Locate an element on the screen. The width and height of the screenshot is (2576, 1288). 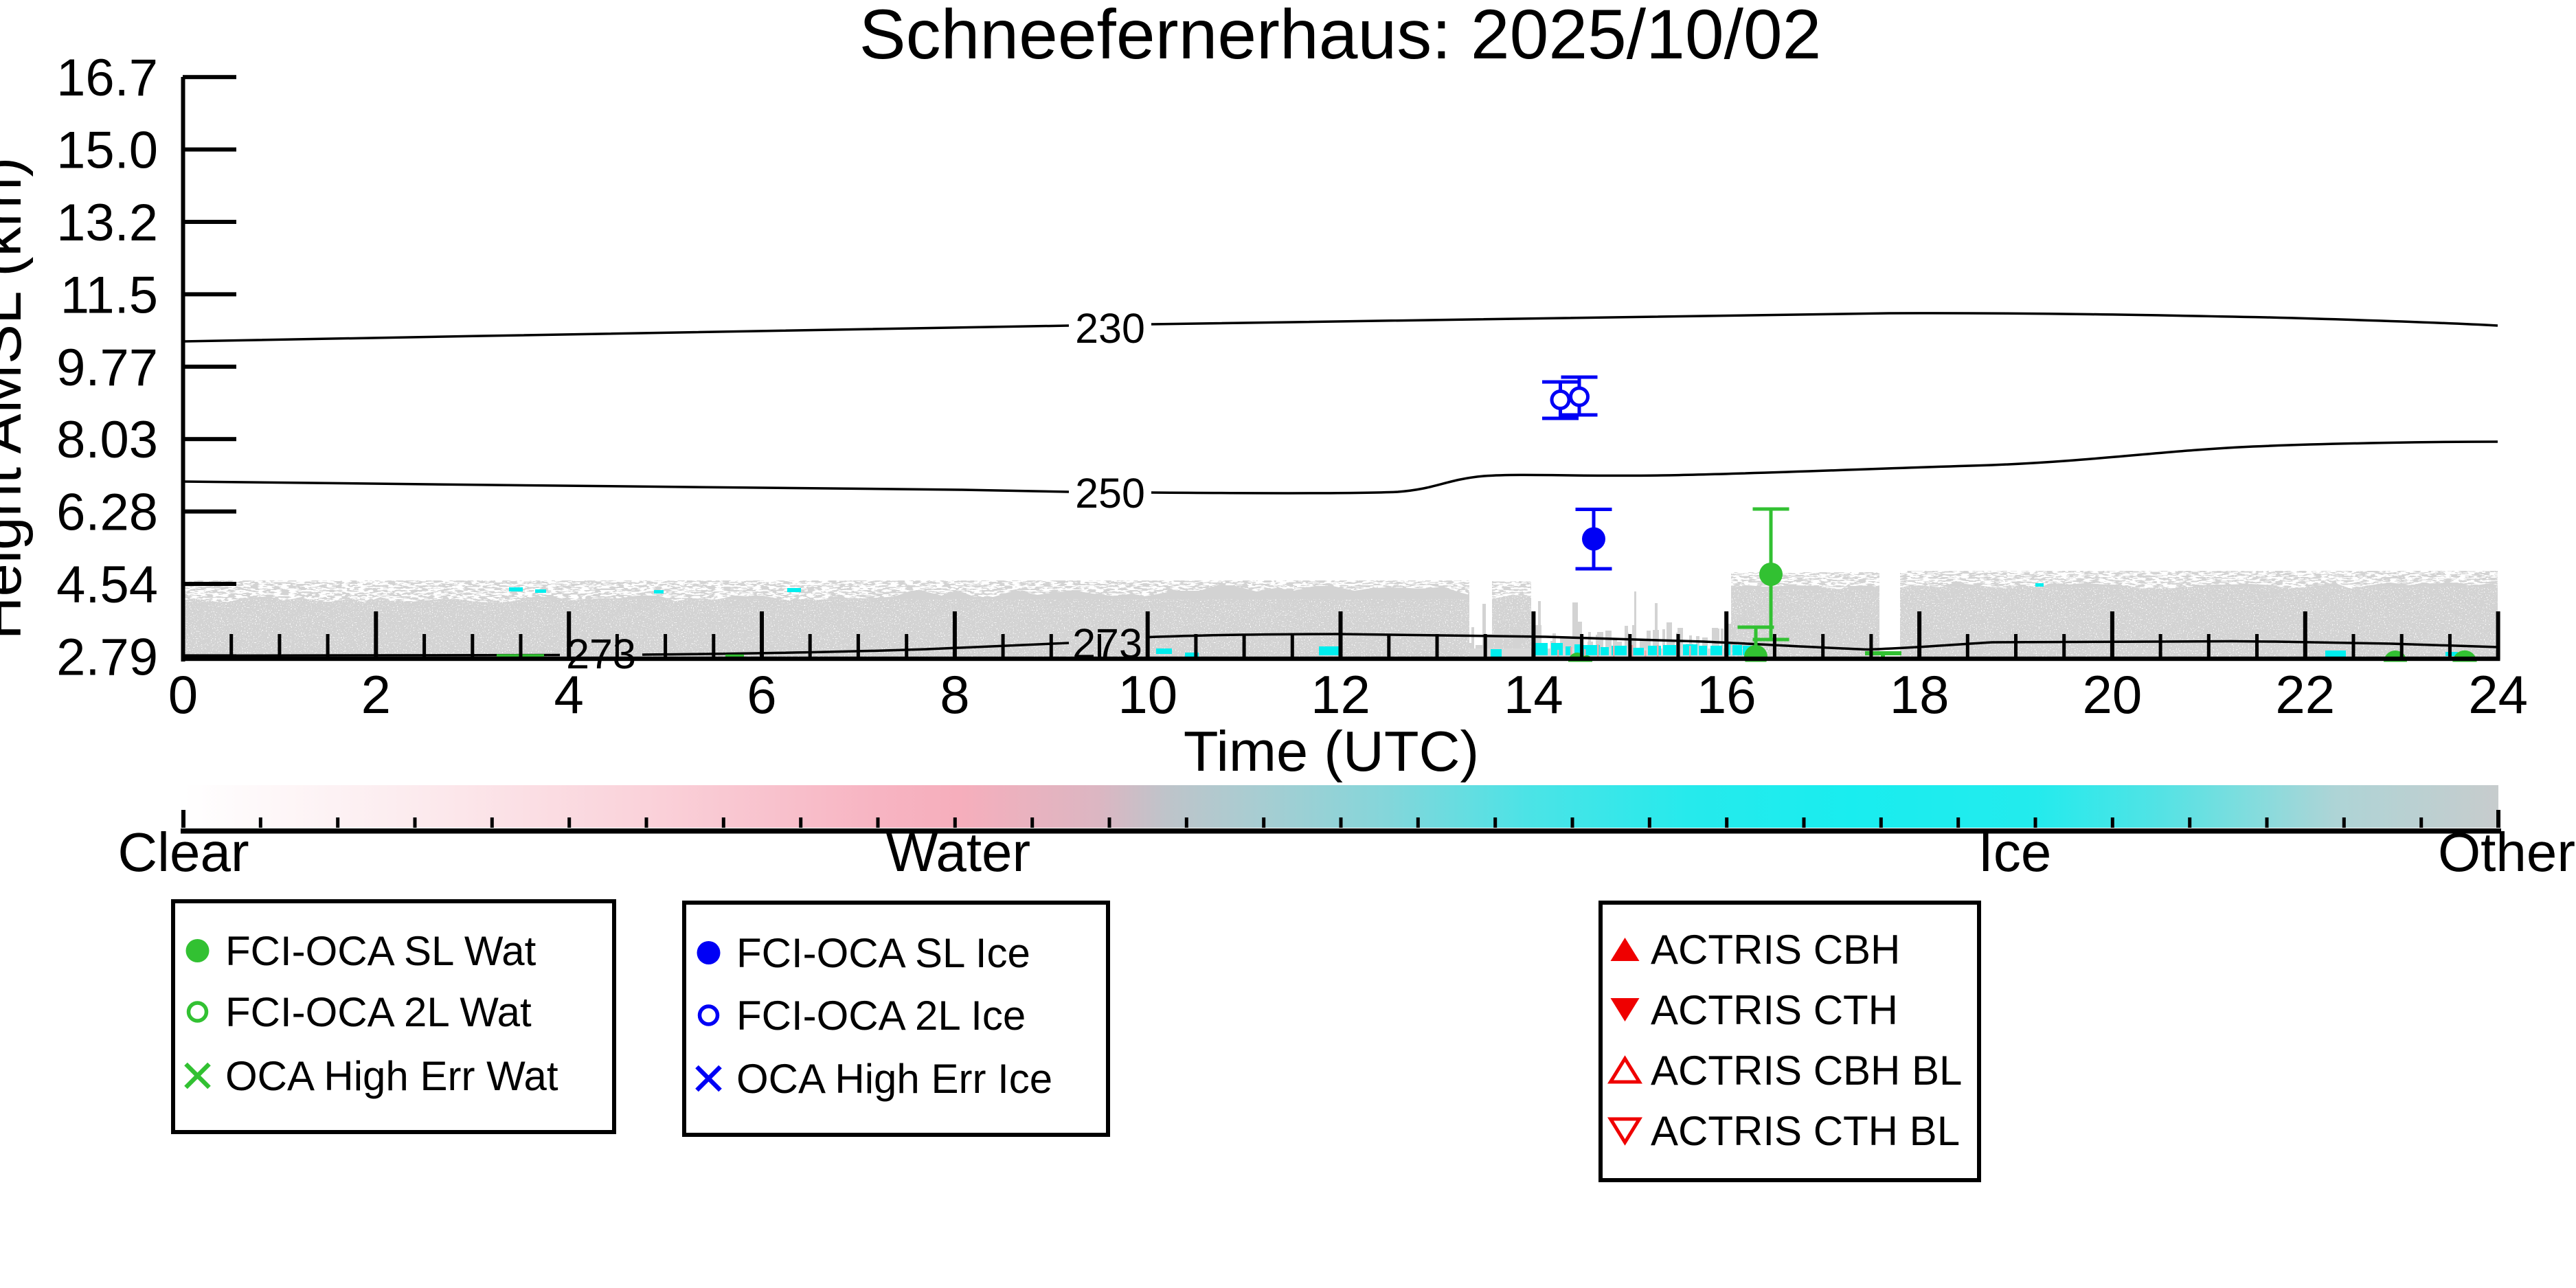
svg-text: Time (UTC) is located at coordinates (1331, 751).